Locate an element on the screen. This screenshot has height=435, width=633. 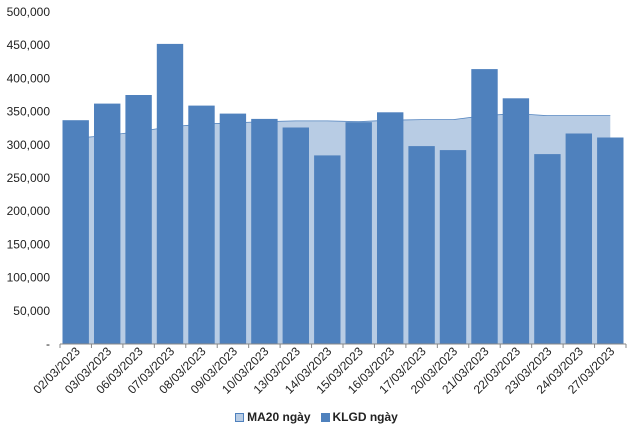
legend-swatch-klgd is located at coordinates (325, 417).